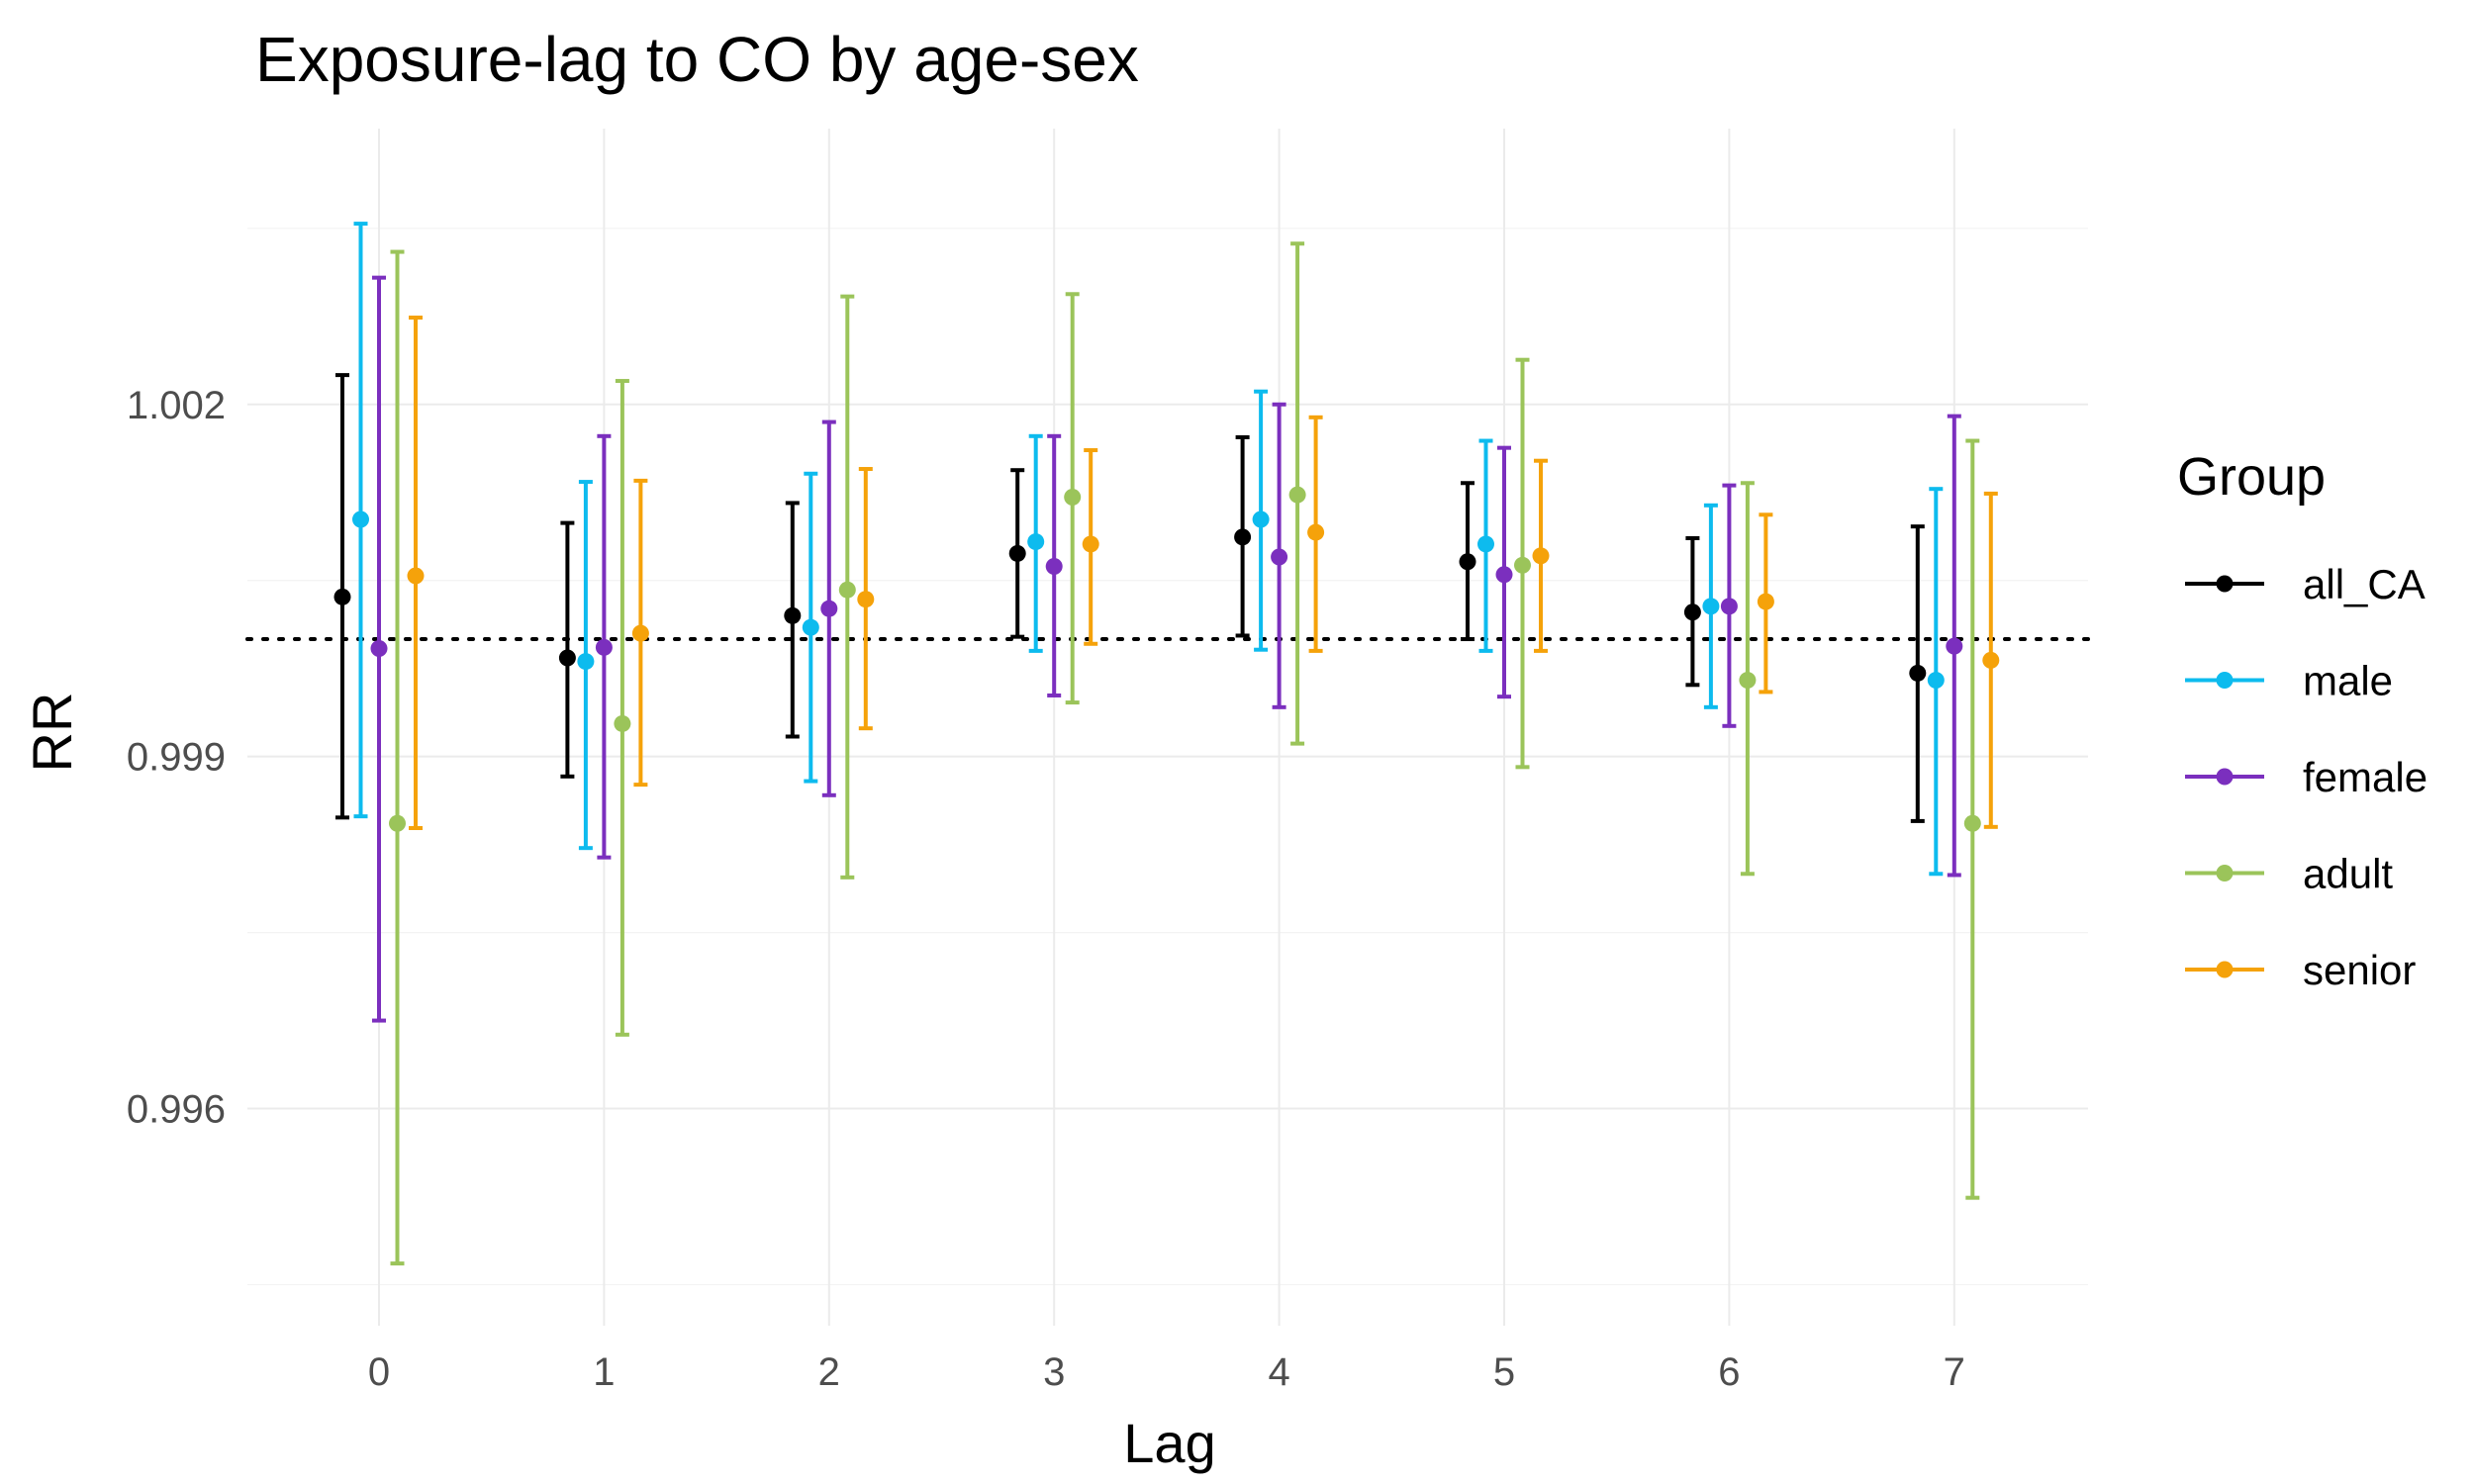 Image resolution: width=2474 pixels, height=1484 pixels. What do you see at coordinates (2251, 477) in the screenshot?
I see `legend-title: Group` at bounding box center [2251, 477].